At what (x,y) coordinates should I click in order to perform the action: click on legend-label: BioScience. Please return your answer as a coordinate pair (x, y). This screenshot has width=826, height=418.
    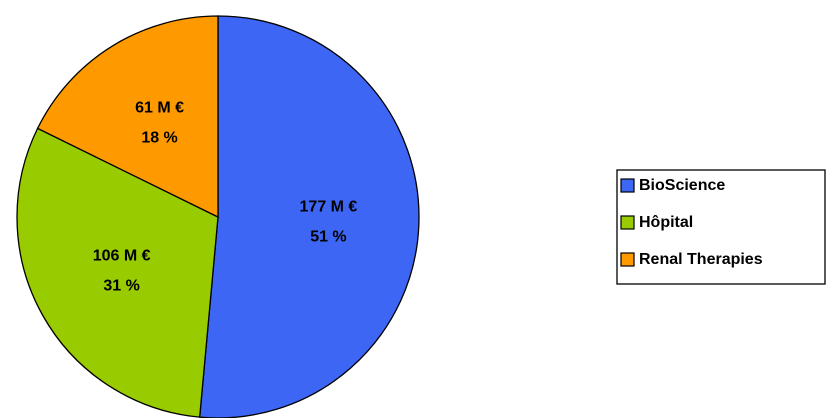
    Looking at the image, I should click on (682, 185).